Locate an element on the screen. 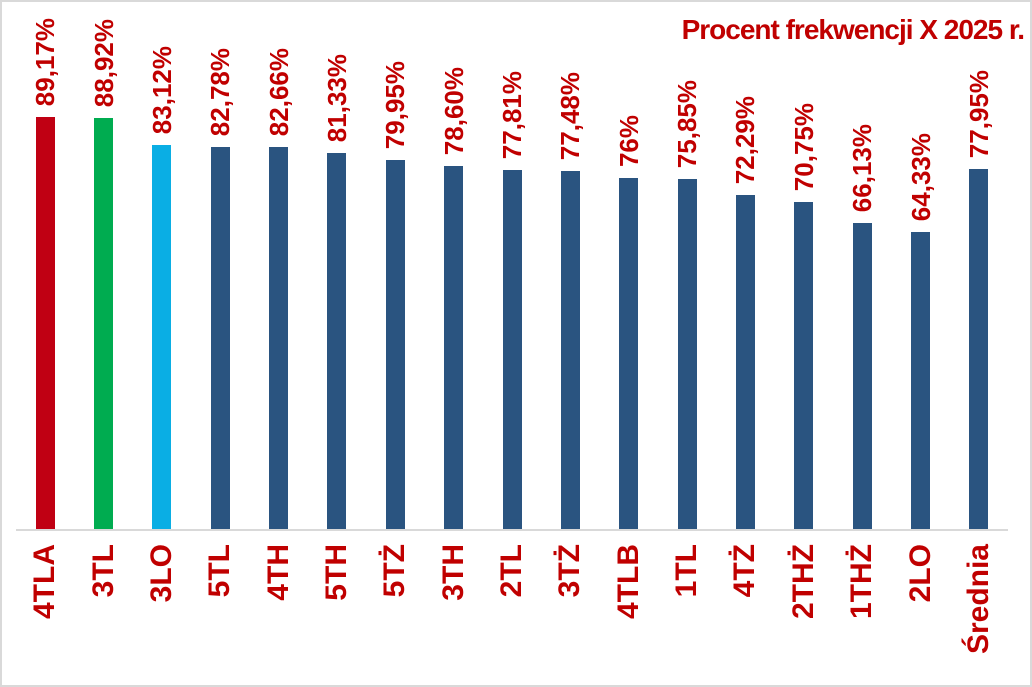 This screenshot has height=687, width=1032. bar-column: 70,75% is located at coordinates (804, 265).